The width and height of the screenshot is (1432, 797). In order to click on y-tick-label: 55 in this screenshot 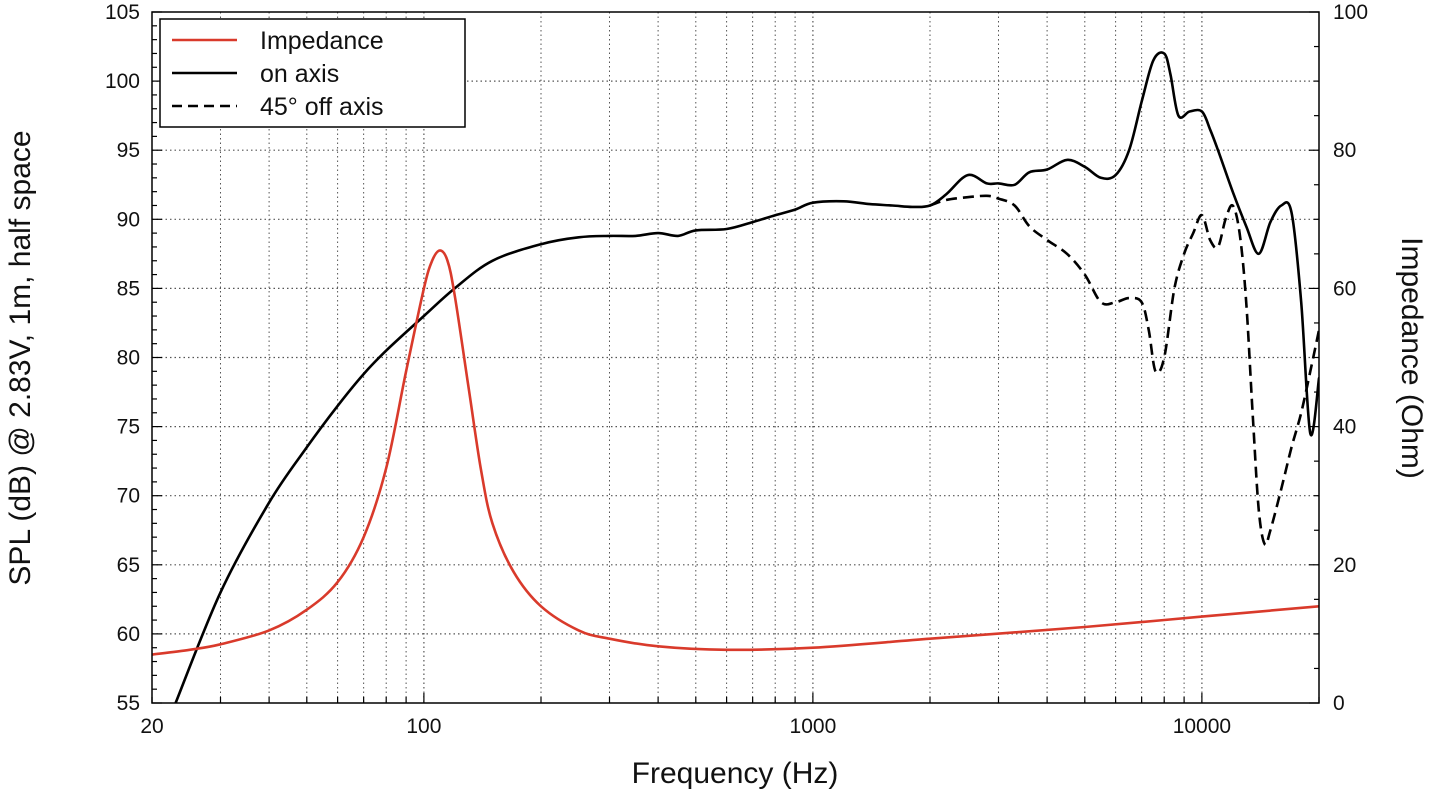, I will do `click(128, 703)`.